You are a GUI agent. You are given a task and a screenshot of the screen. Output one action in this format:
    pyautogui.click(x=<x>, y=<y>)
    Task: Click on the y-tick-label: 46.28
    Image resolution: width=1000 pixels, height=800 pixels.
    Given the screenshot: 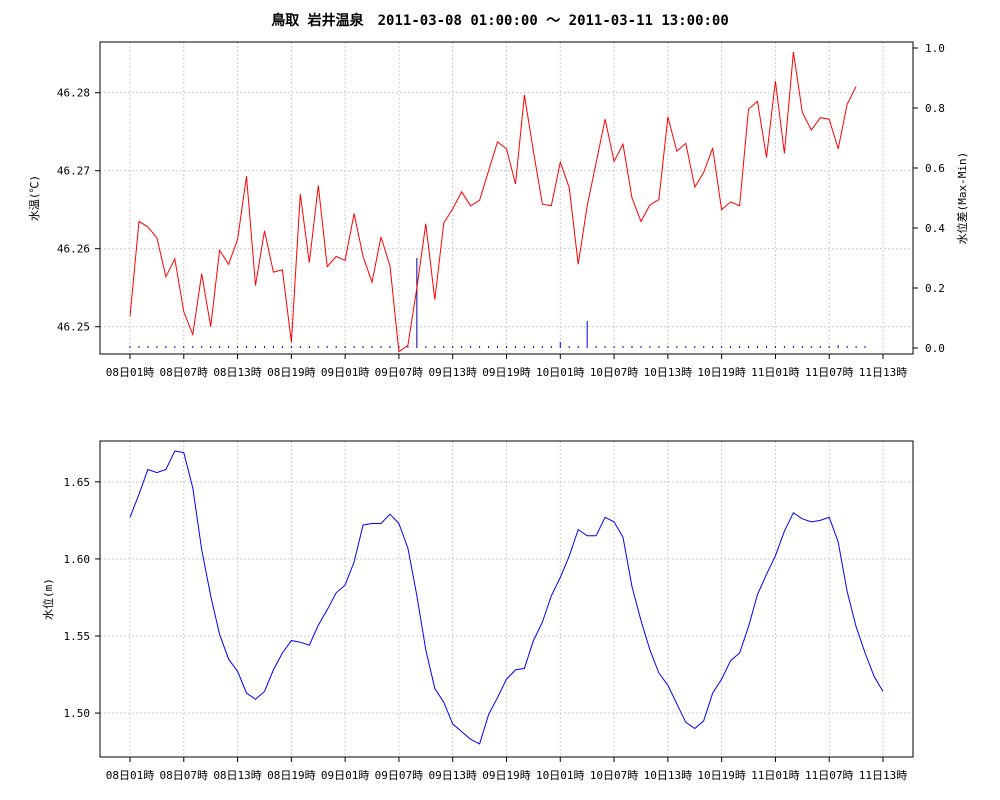 What is the action you would take?
    pyautogui.click(x=73, y=93)
    